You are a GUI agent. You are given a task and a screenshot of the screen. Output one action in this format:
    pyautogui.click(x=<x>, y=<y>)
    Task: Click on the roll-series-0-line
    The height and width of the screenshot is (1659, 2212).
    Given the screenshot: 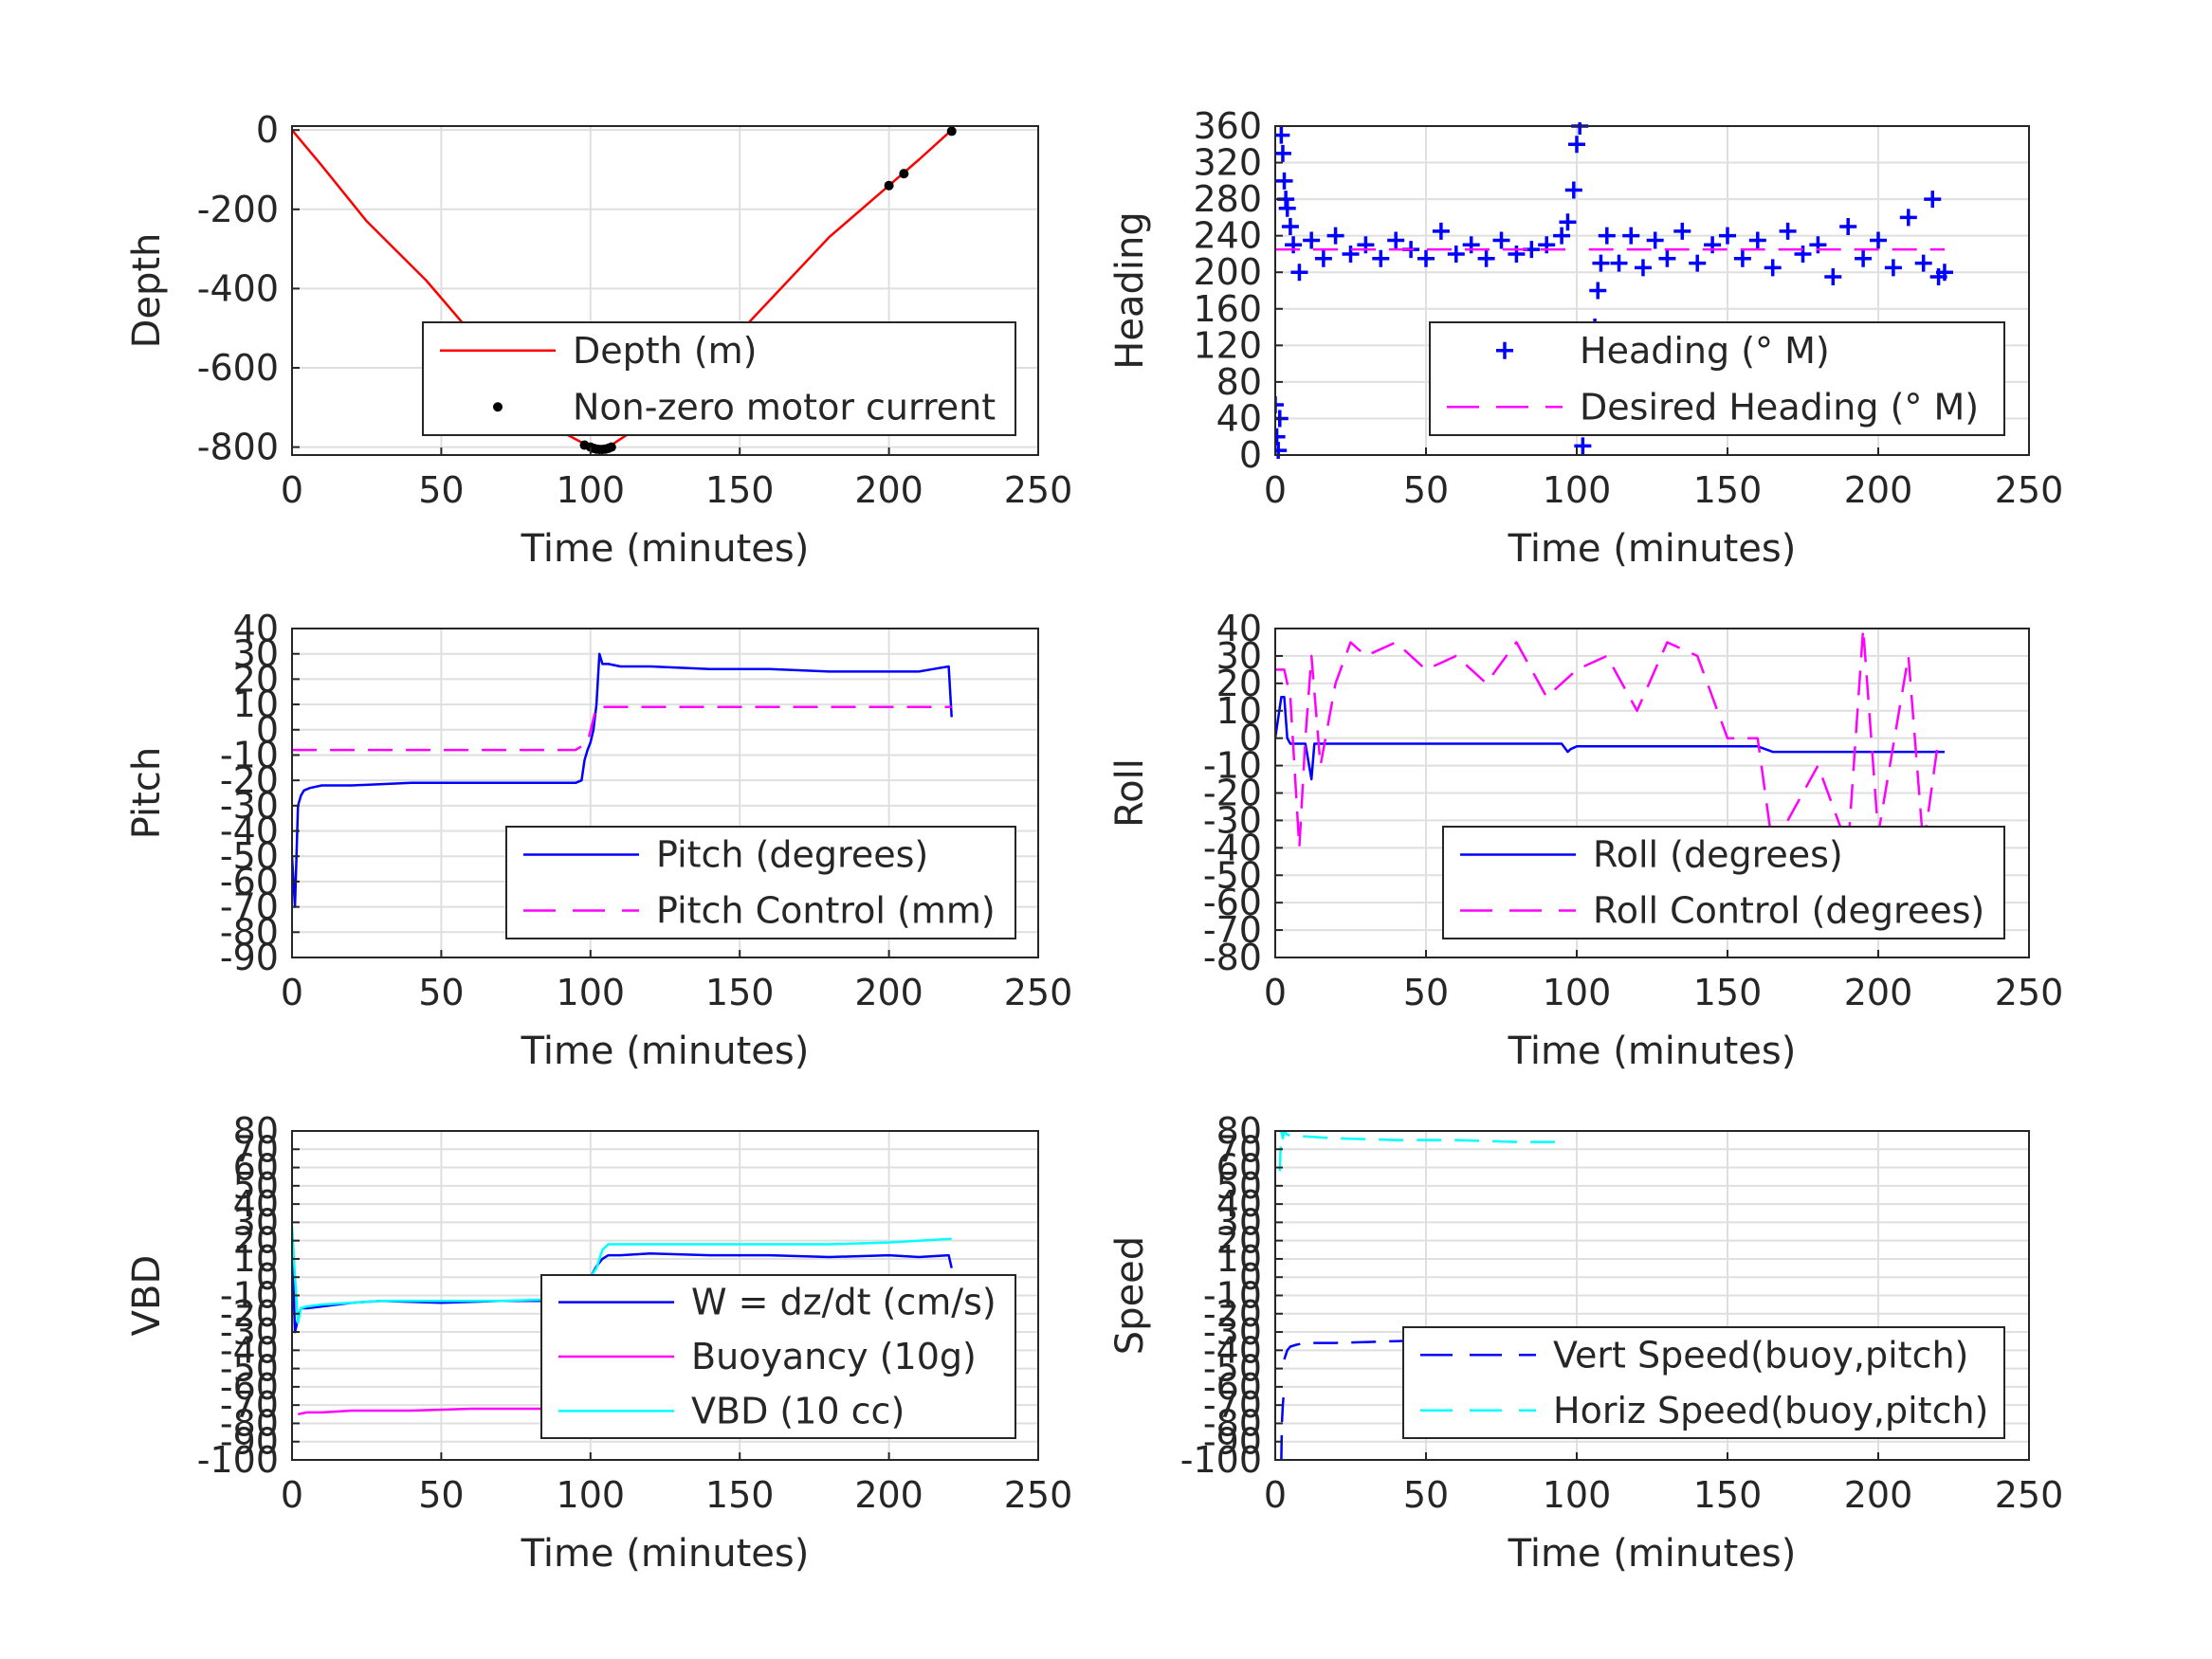 What is the action you would take?
    pyautogui.click(x=1610, y=738)
    